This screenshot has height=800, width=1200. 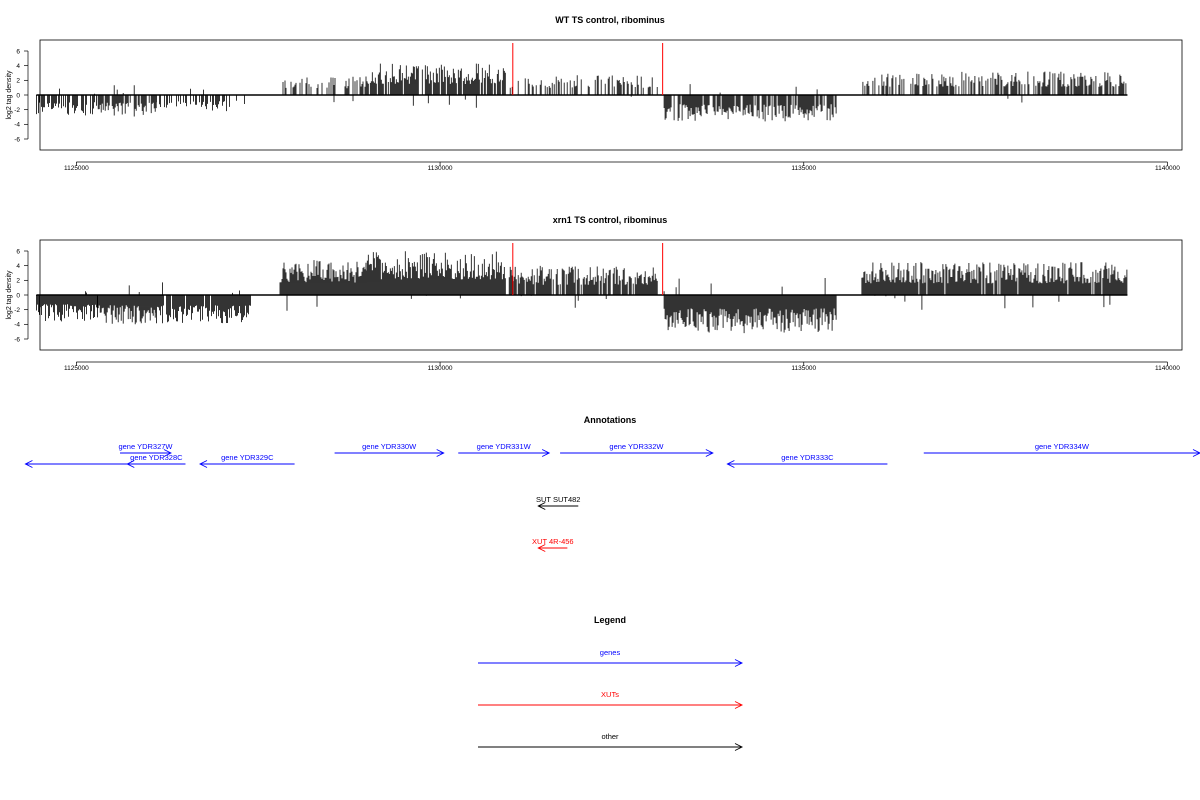 I want to click on feature: gene YDR332W, so click(x=637, y=449).